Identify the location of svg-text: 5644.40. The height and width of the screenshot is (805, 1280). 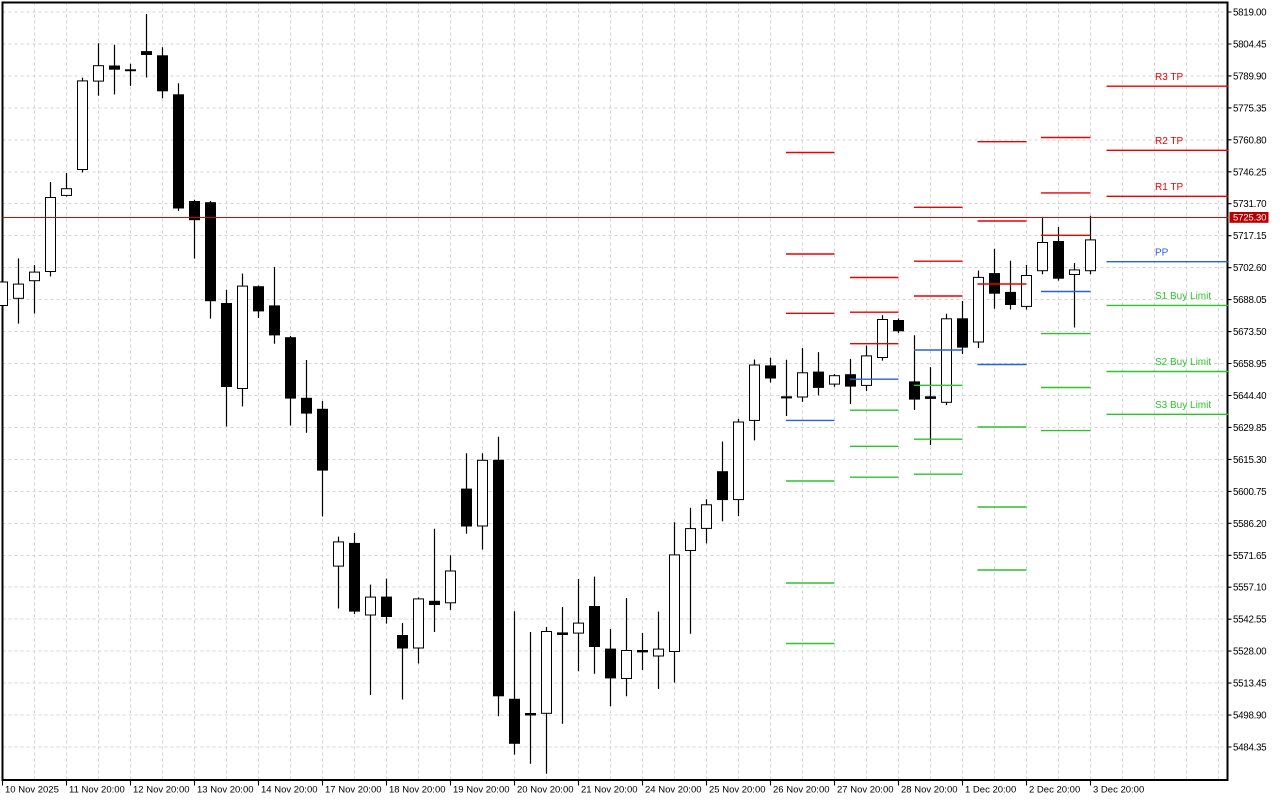
(1250, 396).